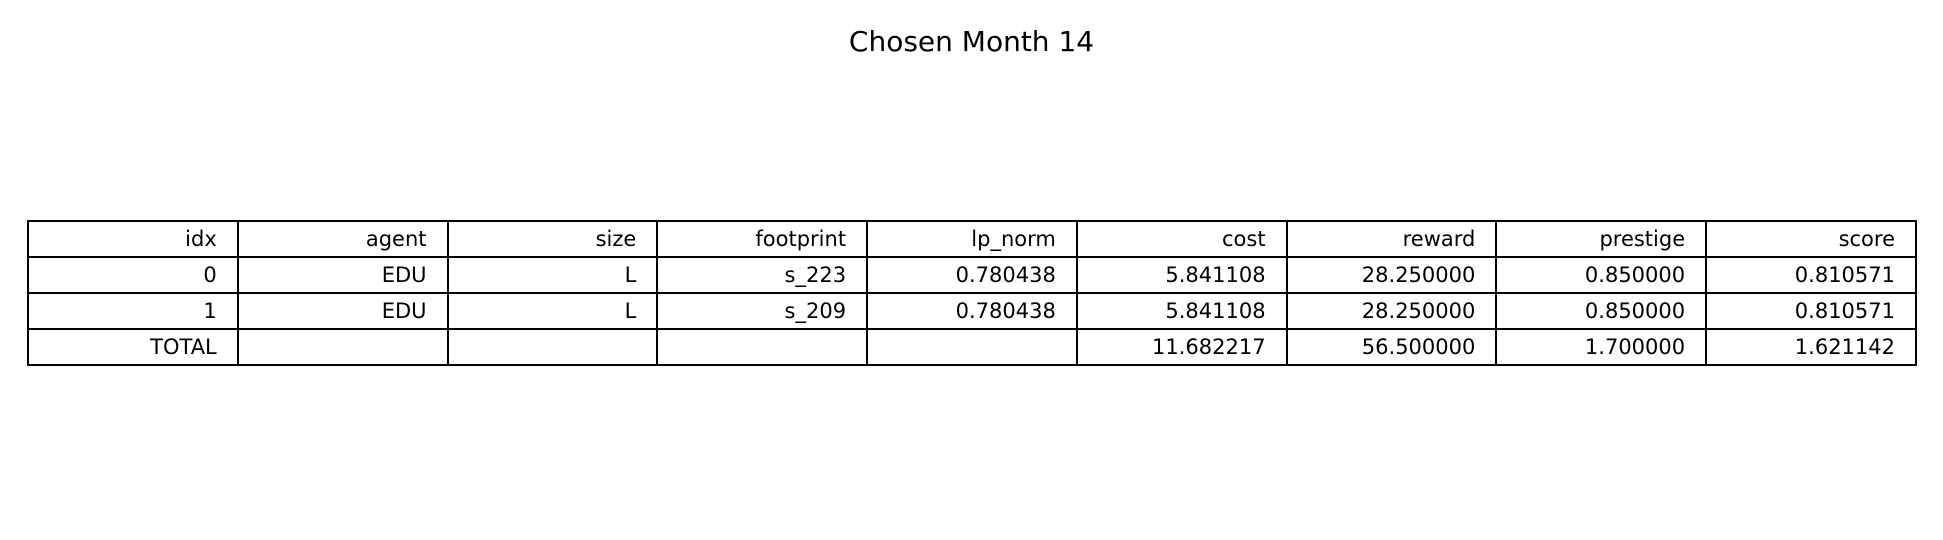  Describe the element at coordinates (762, 239) in the screenshot. I see `header-cell: footprint` at that location.